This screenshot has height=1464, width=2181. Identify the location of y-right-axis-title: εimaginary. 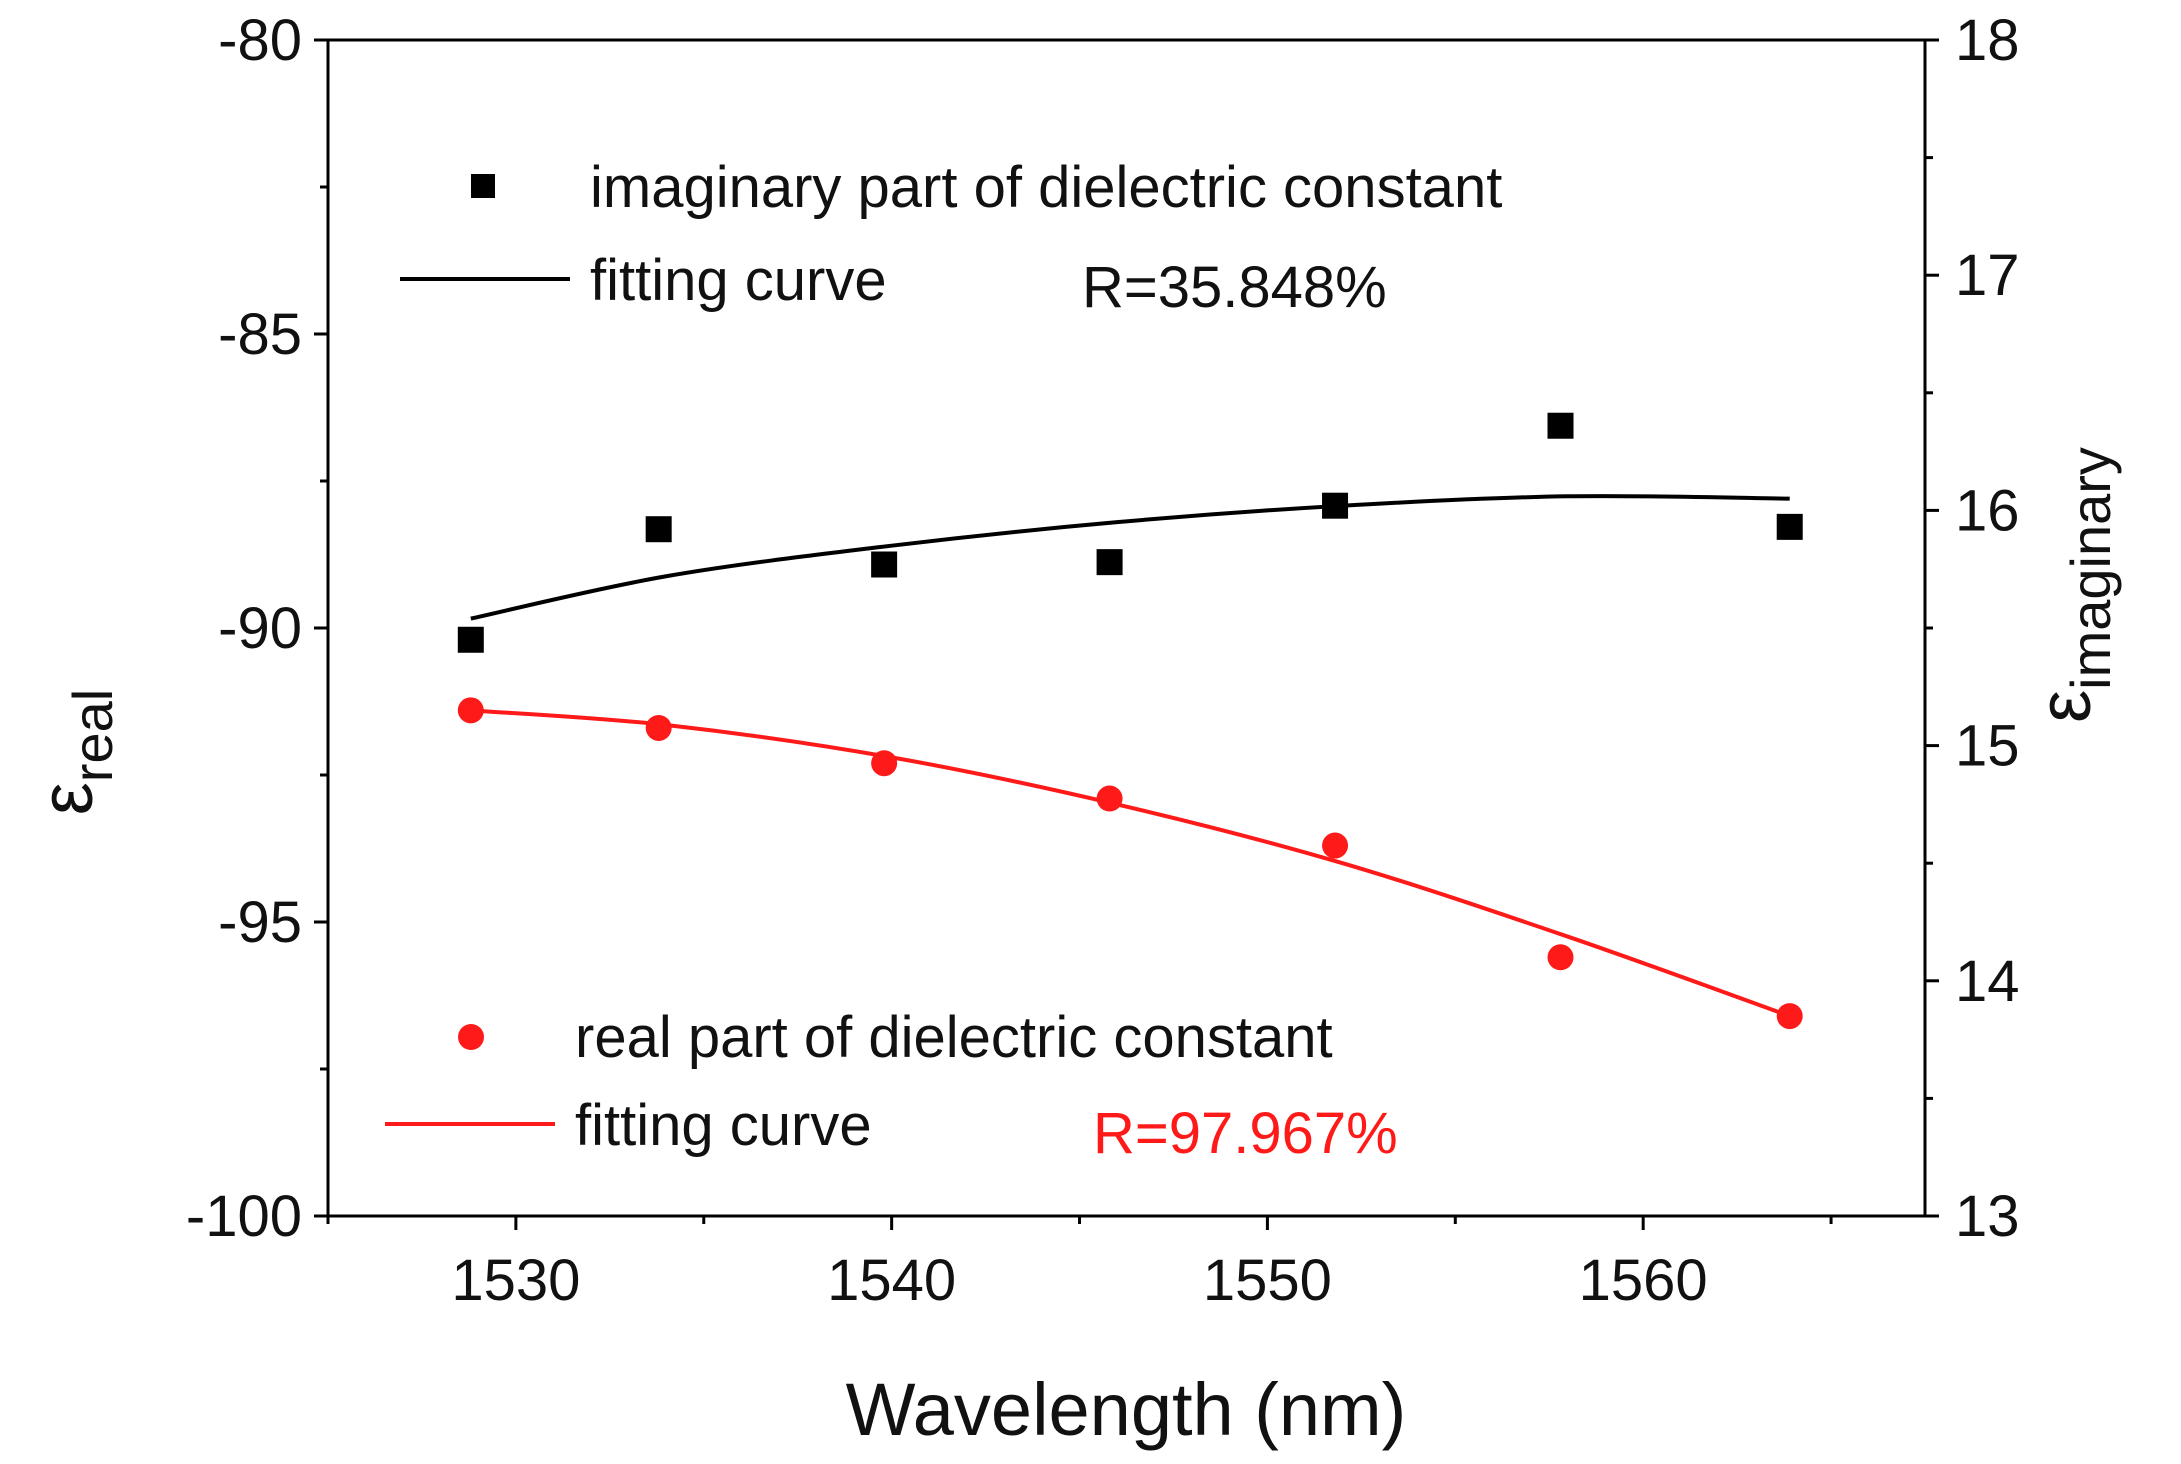
(2072, 585).